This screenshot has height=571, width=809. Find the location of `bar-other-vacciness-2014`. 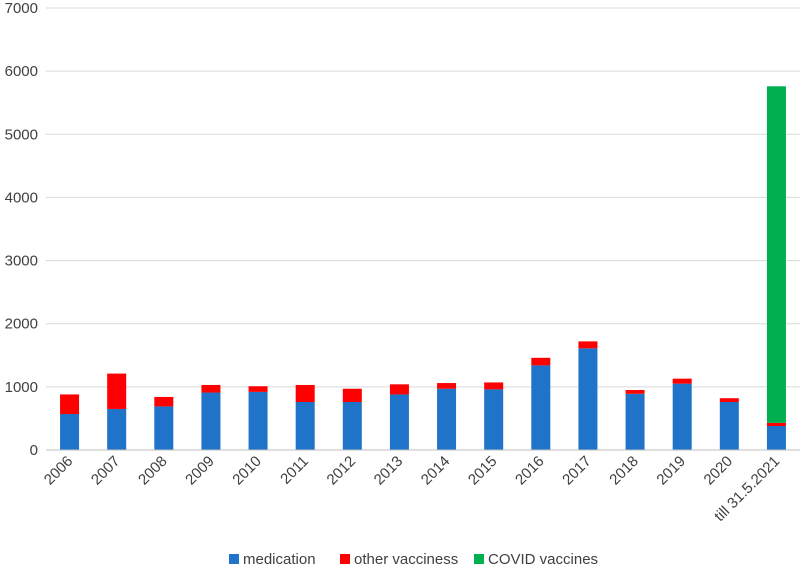

bar-other-vacciness-2014 is located at coordinates (447, 386).